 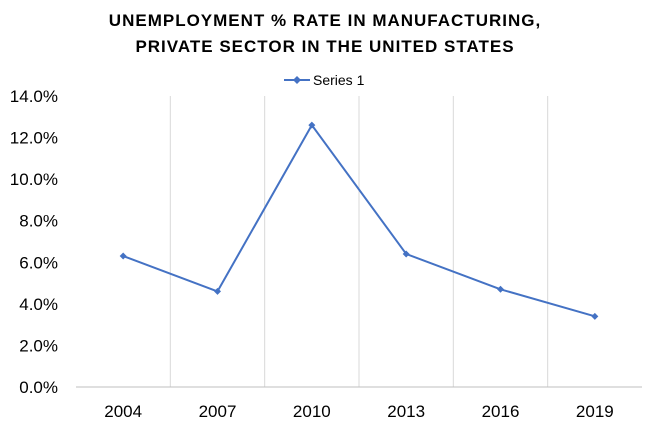 I want to click on y-tick-label: 10.0%, so click(x=34, y=179).